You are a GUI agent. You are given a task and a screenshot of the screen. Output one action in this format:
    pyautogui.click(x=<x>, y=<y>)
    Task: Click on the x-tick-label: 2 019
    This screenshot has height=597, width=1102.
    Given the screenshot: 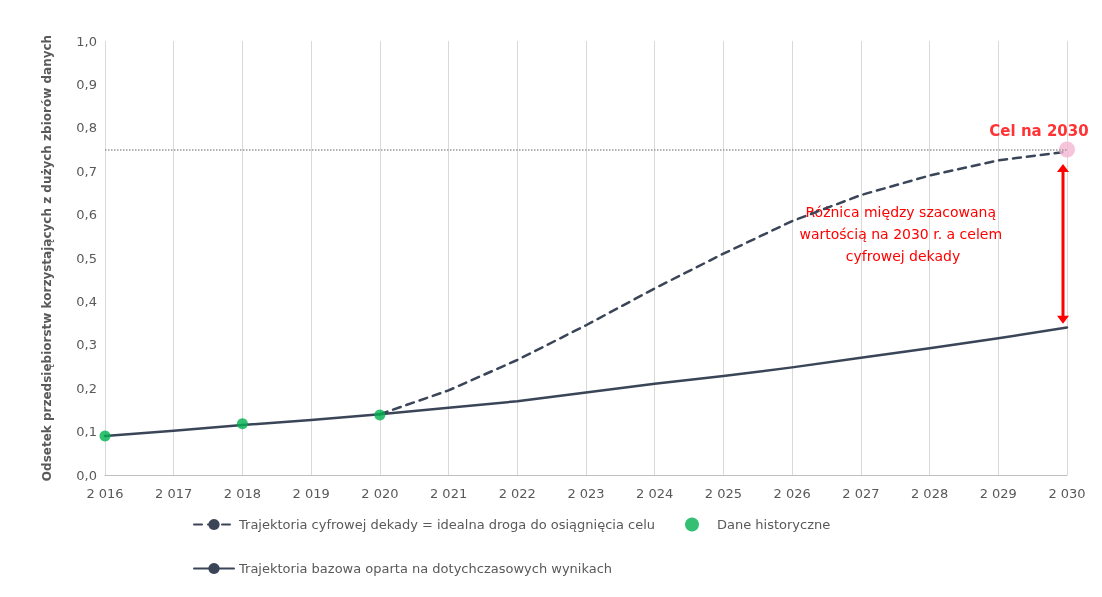 What is the action you would take?
    pyautogui.click(x=311, y=493)
    